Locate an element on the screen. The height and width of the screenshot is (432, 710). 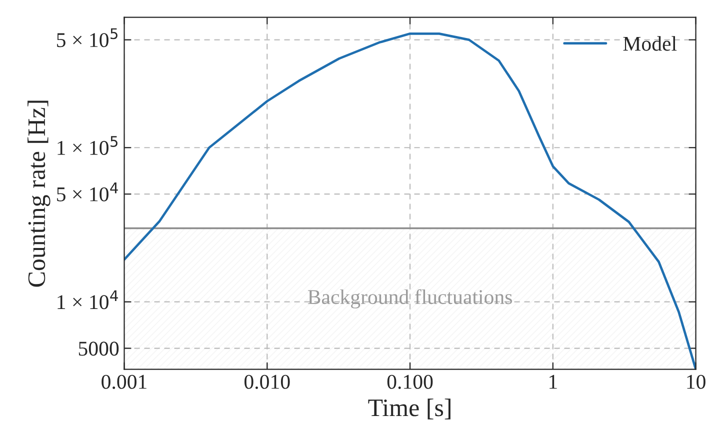
x-tick-label: 10 is located at coordinates (696, 381).